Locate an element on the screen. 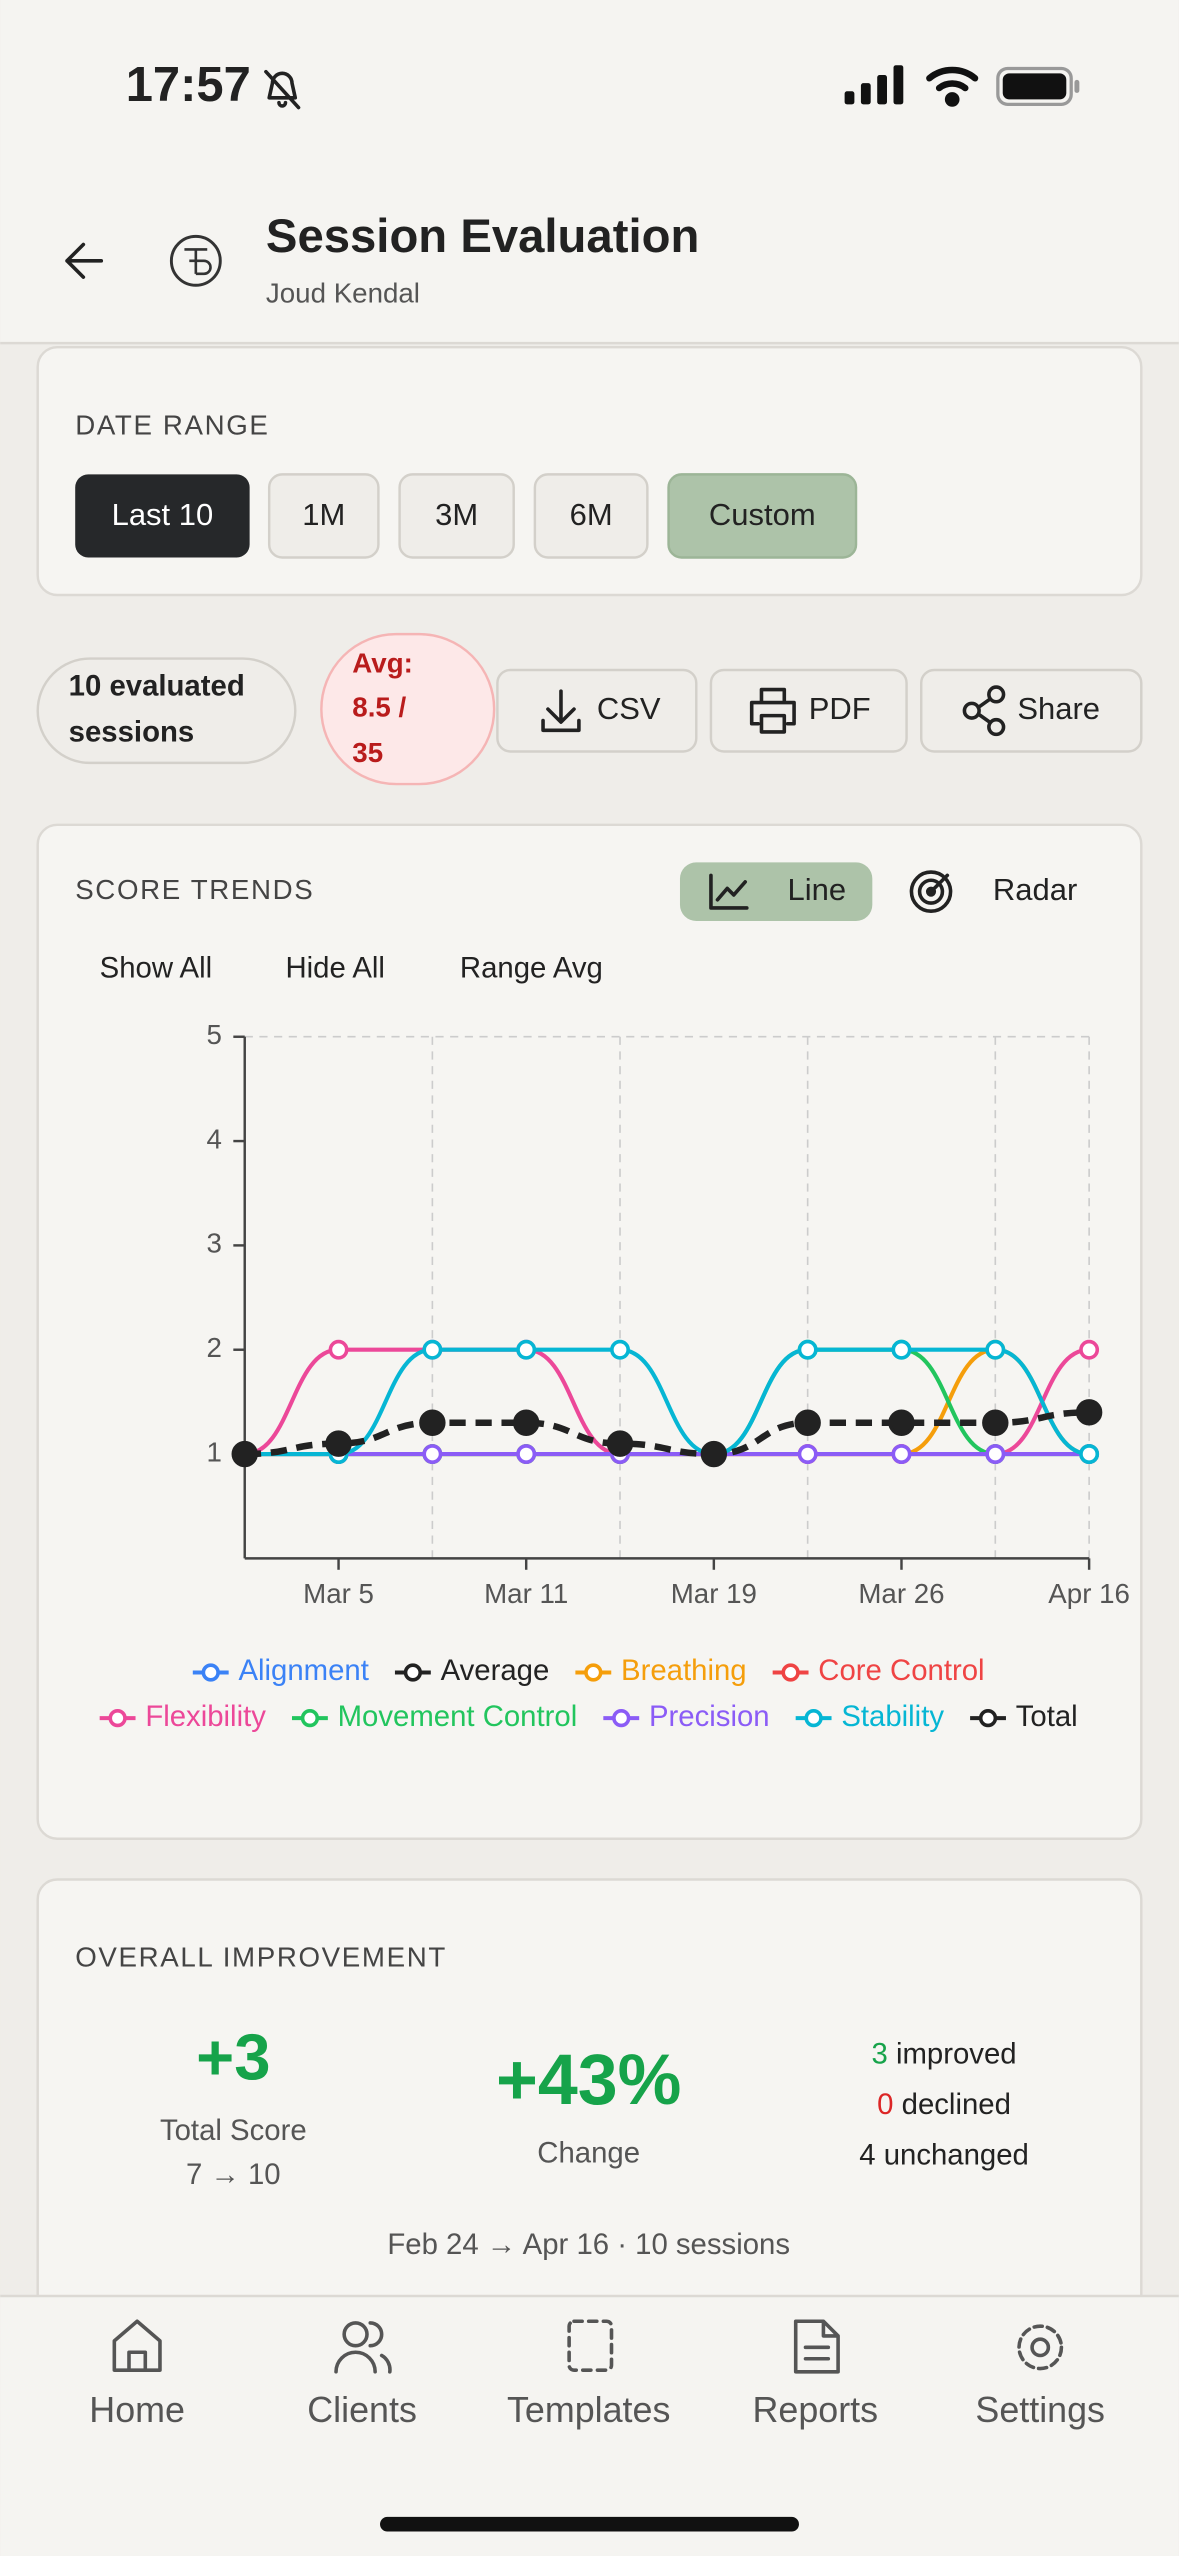 This screenshot has width=1179, height=2556. declined-label: declined is located at coordinates (956, 2104).